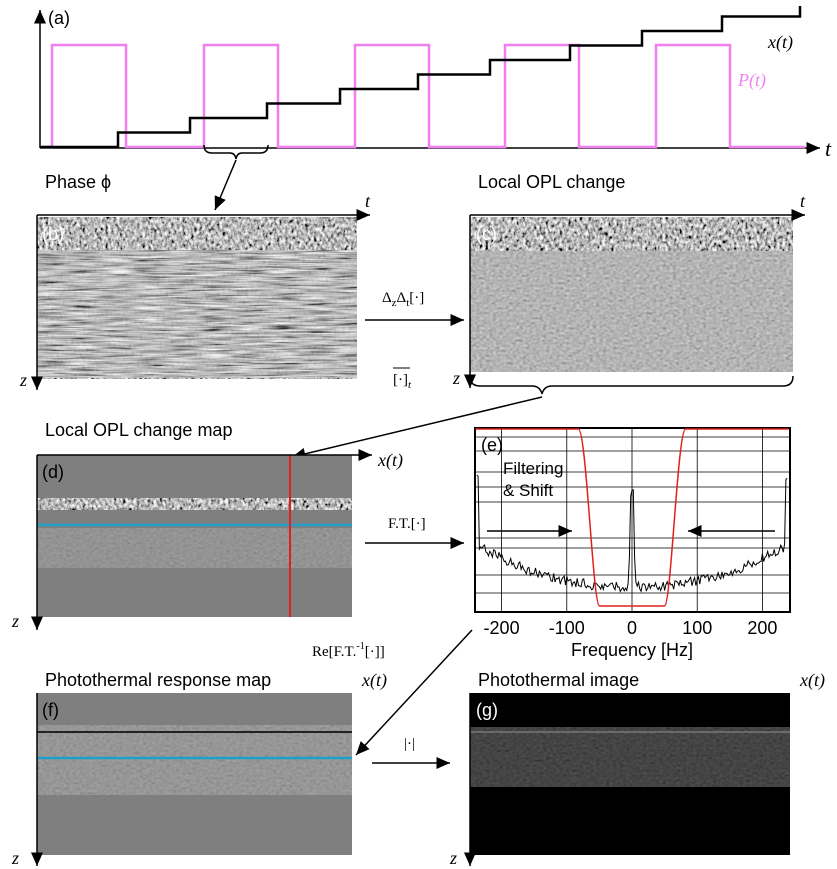  I want to click on operator-label: ΔzΔt[·], so click(403, 299).